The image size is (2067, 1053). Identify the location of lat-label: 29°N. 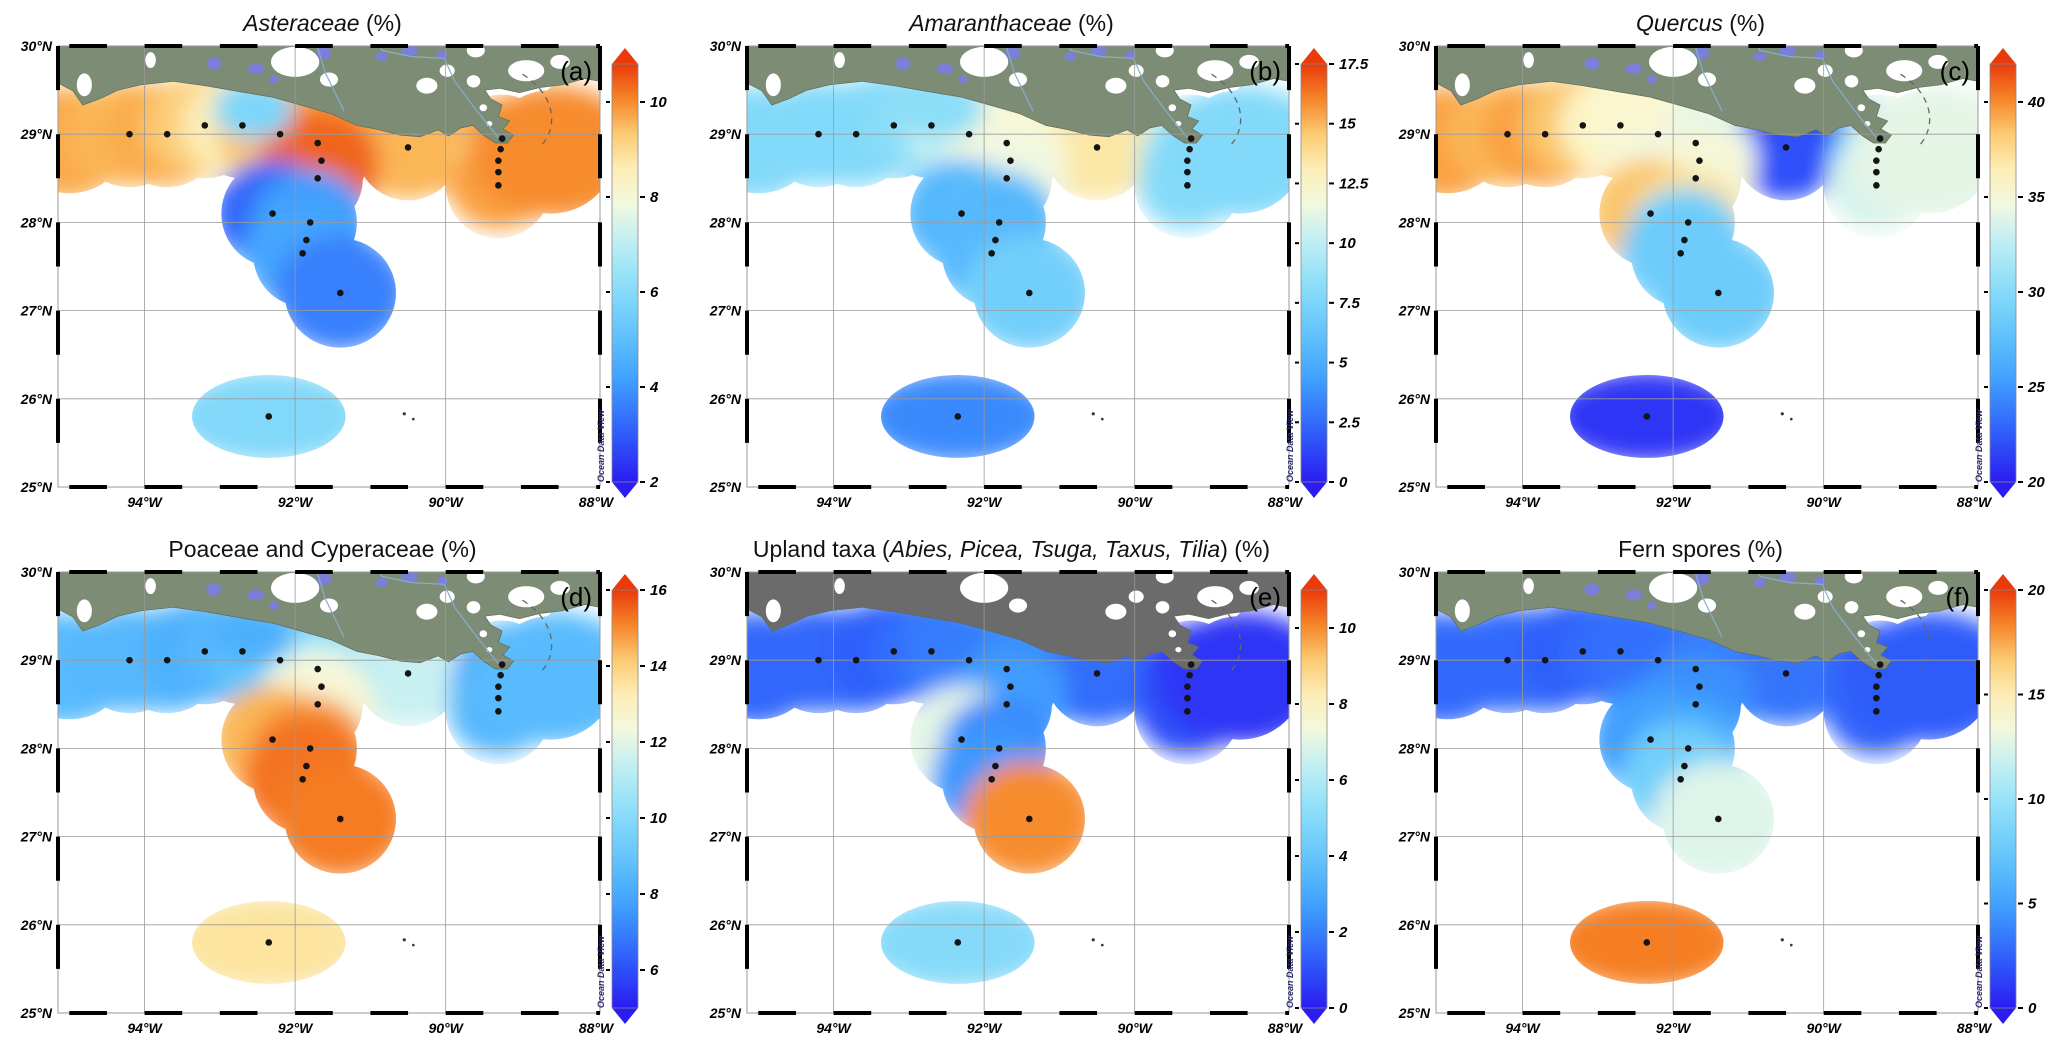
(725, 660).